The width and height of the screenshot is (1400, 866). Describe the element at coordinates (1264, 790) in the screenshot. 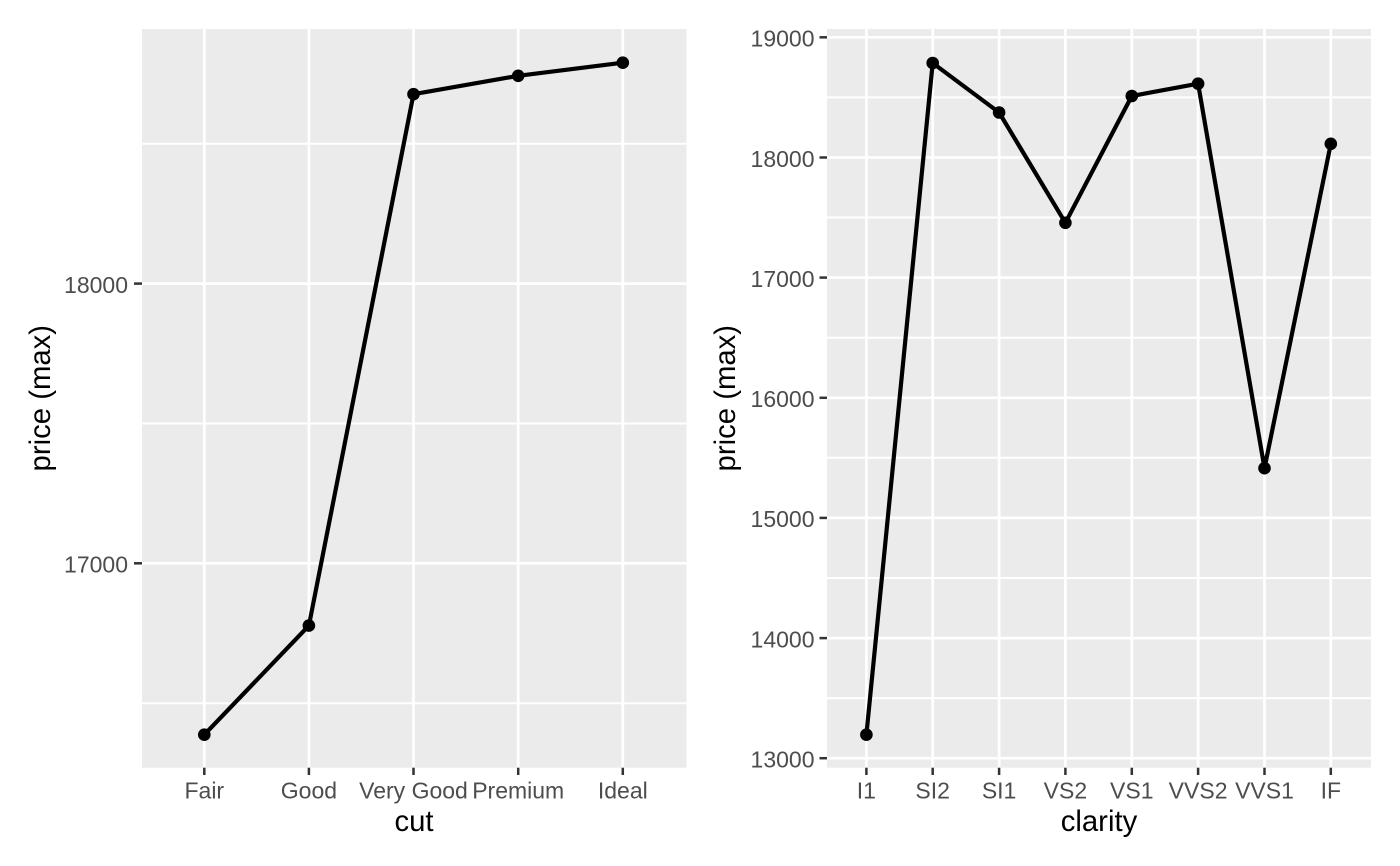

I see `svg-text: VVS1` at that location.